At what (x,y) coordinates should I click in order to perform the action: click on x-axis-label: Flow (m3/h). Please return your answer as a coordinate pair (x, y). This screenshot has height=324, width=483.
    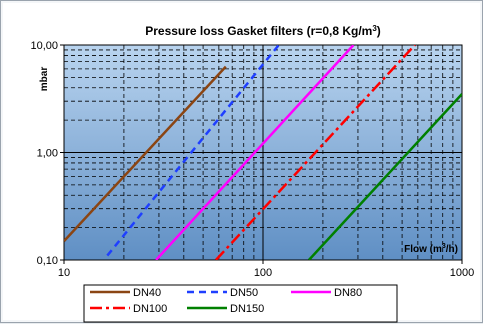
    Looking at the image, I should click on (431, 249).